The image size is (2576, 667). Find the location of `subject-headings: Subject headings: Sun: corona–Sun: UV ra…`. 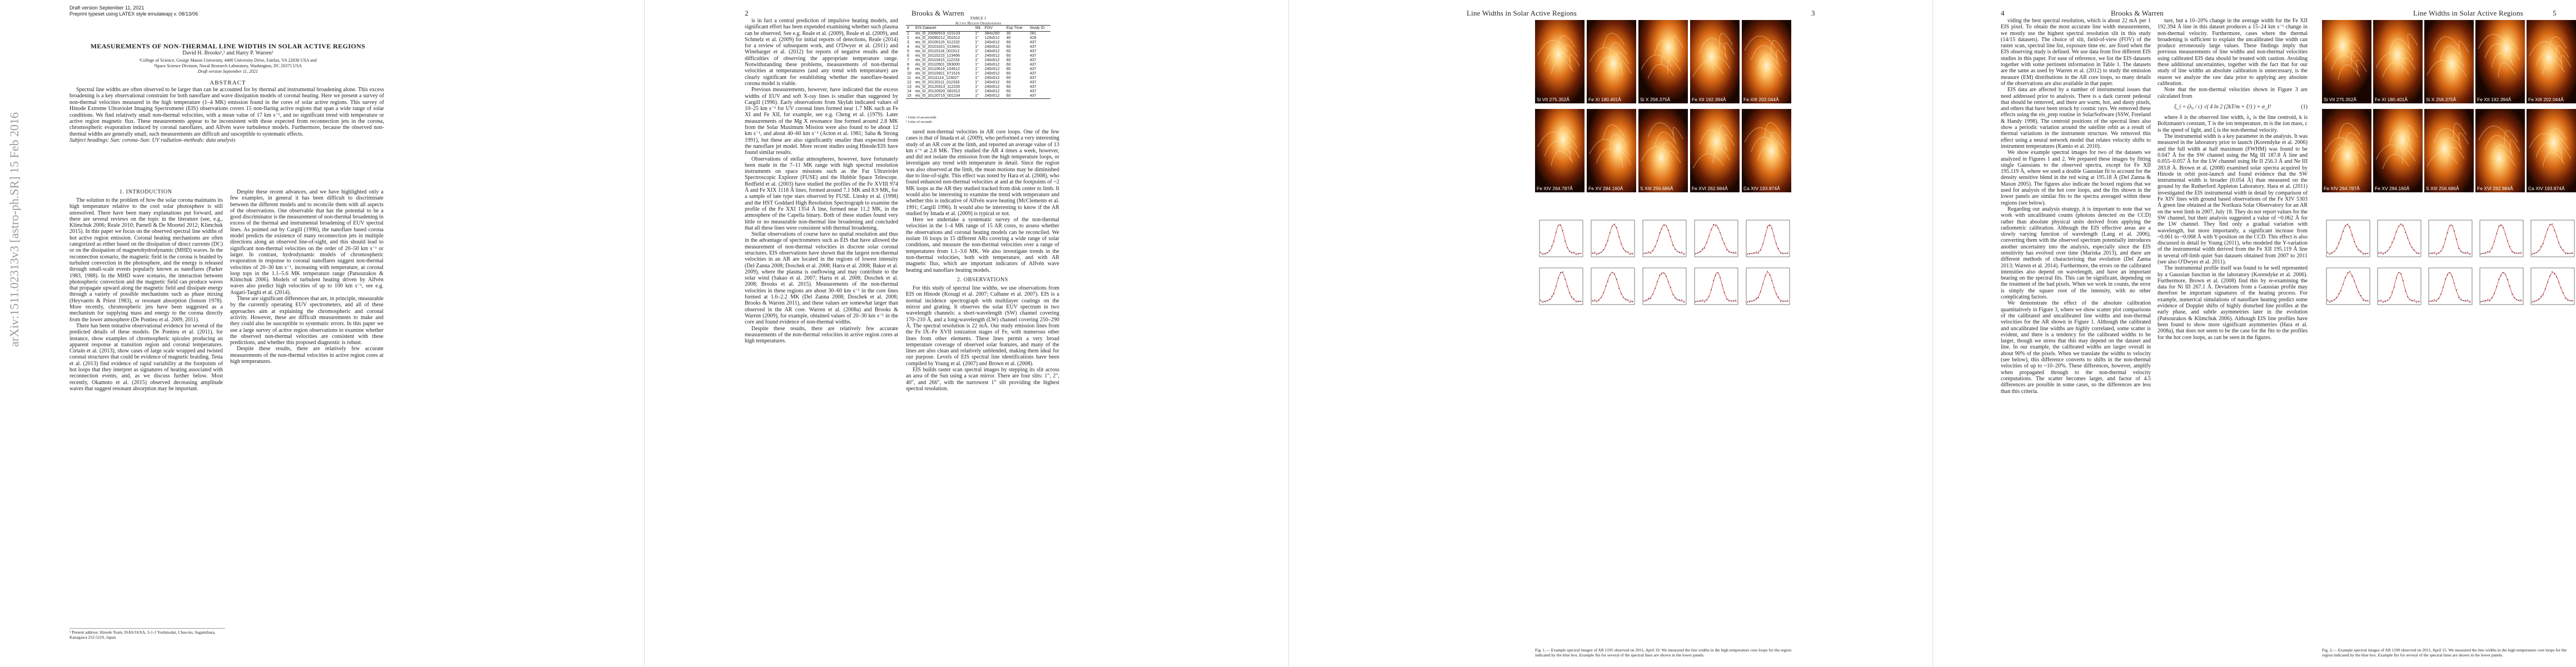

subject-headings: Subject headings: Sun: corona–Sun: UV ra… is located at coordinates (152, 140).